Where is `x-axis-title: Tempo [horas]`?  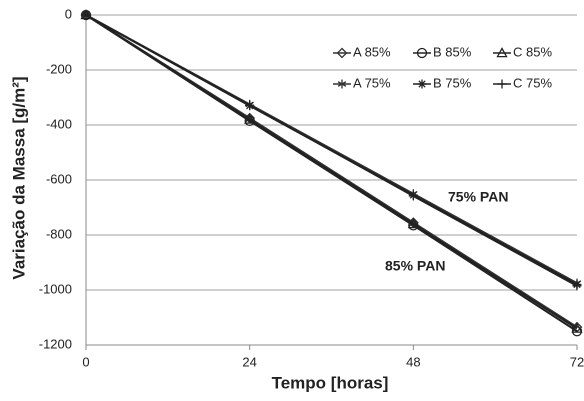 x-axis-title: Tempo [horas] is located at coordinates (330, 382).